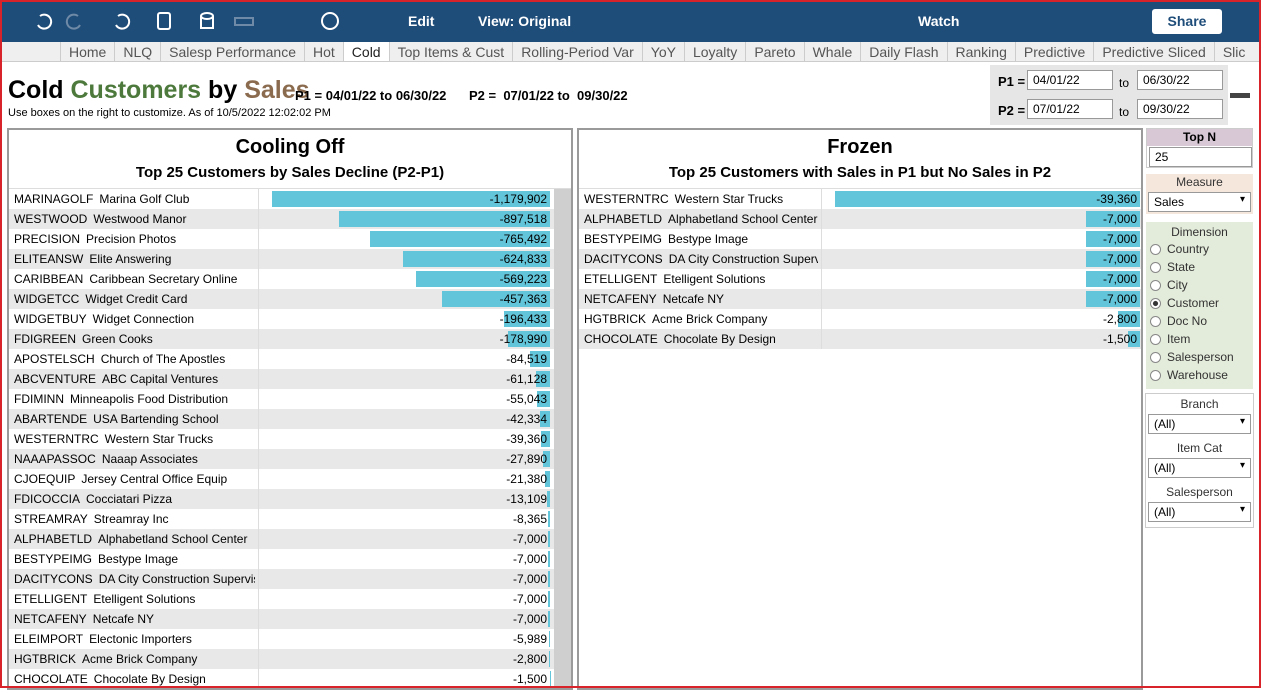 The height and width of the screenshot is (690, 1261). Describe the element at coordinates (774, 51) in the screenshot. I see `tab: Pareto` at that location.